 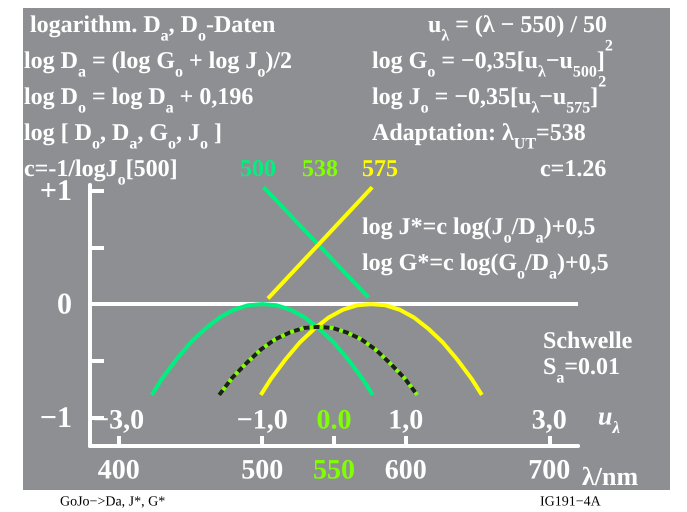 What do you see at coordinates (549, 420) in the screenshot?
I see `x2-tick-label: 3,0` at bounding box center [549, 420].